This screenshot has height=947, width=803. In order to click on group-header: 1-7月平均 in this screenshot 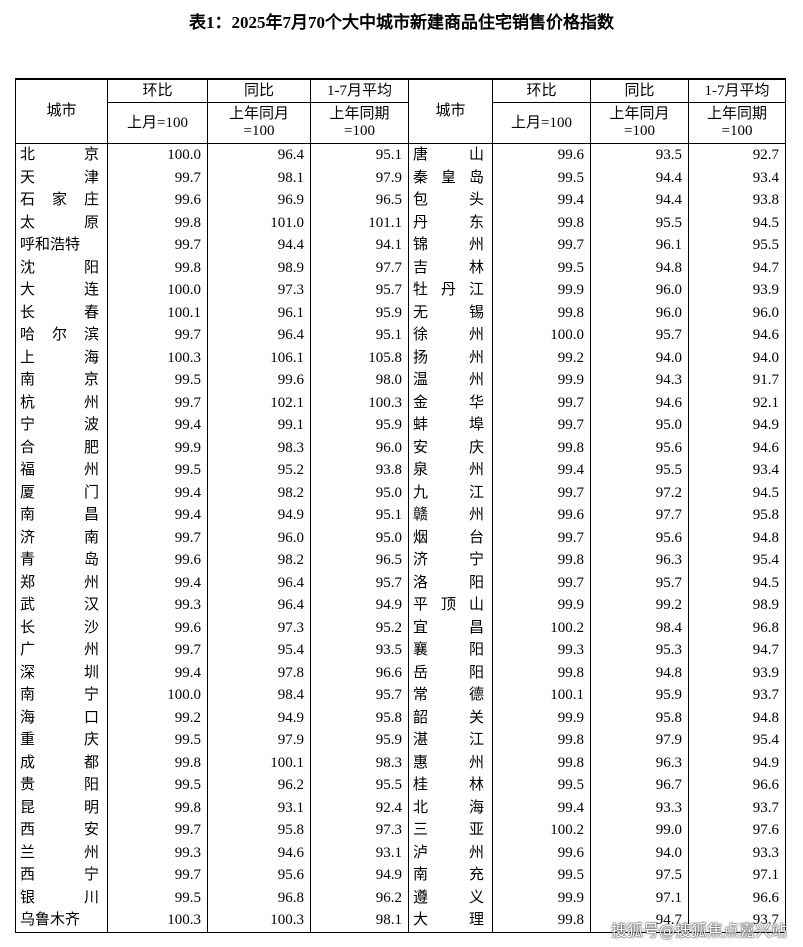, I will do `click(737, 90)`.